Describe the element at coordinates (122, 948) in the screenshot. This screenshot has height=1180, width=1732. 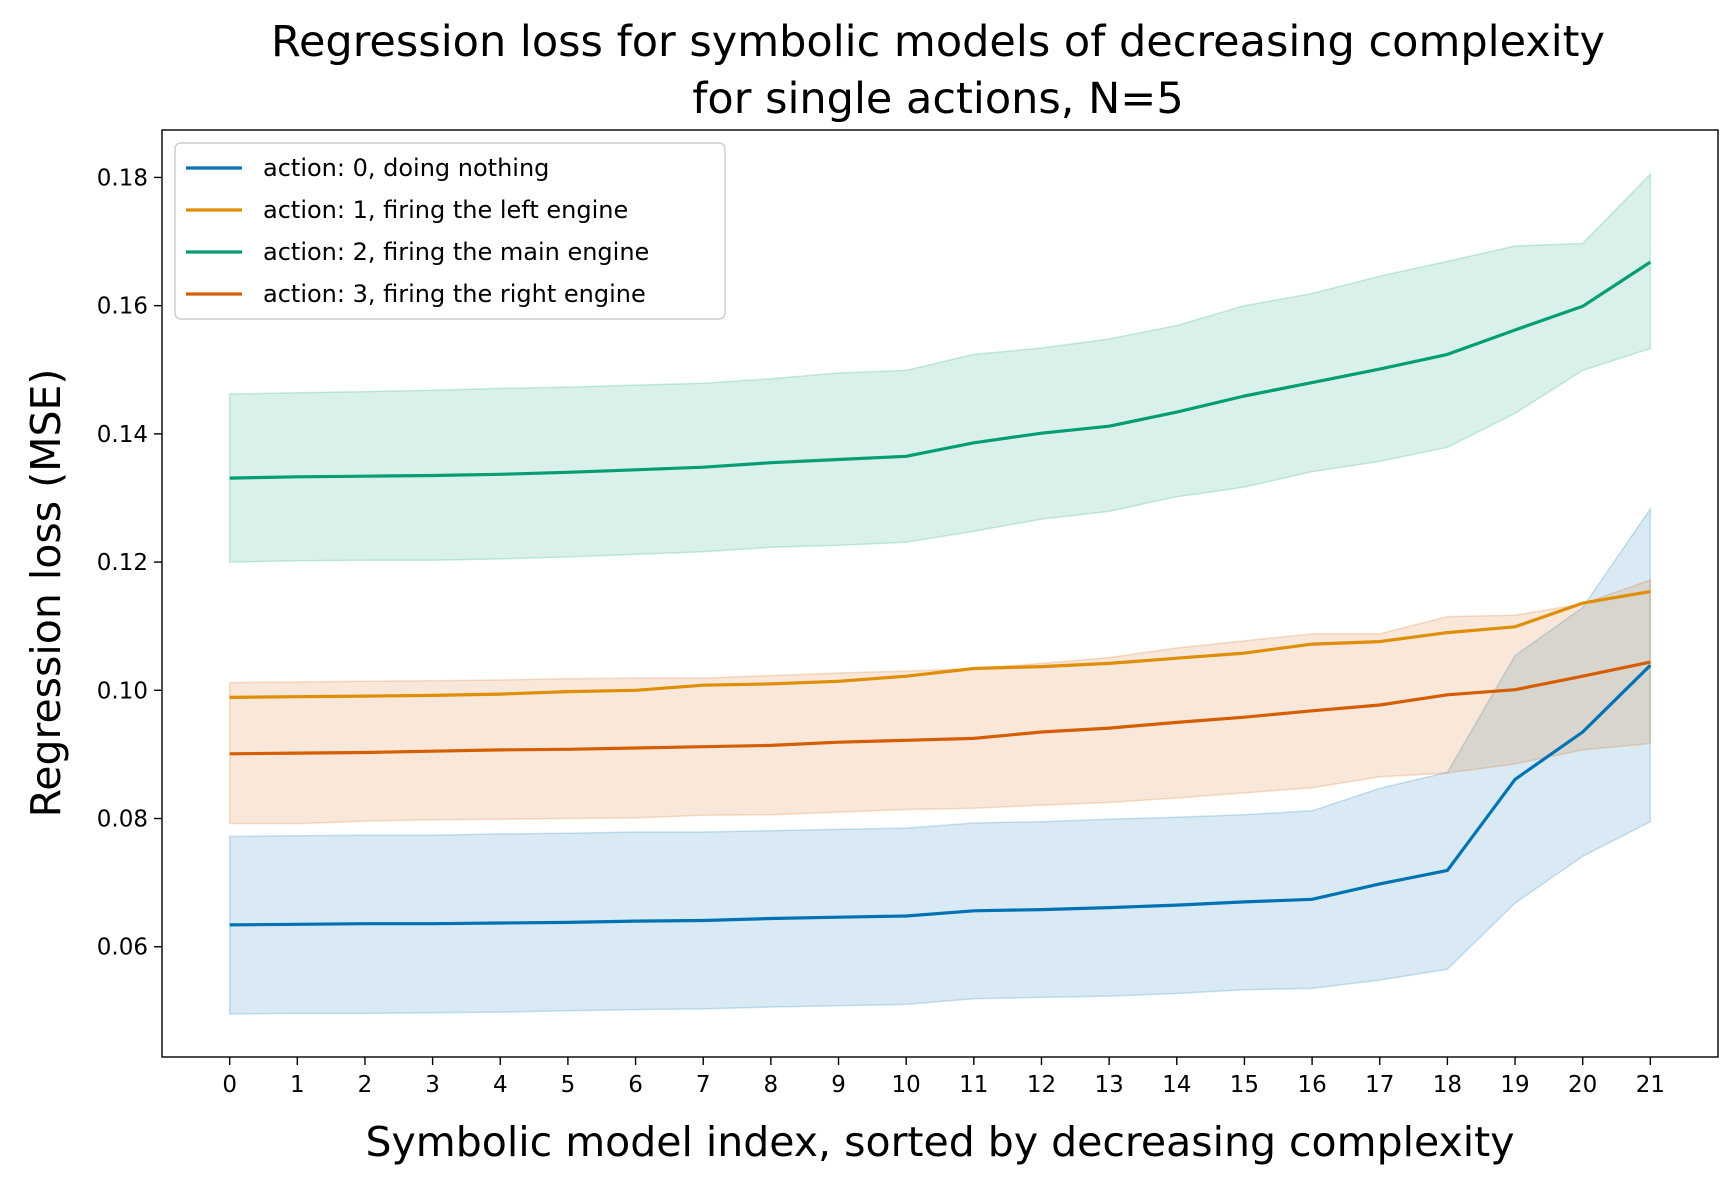
I see `y-tick-label: 0.06` at that location.